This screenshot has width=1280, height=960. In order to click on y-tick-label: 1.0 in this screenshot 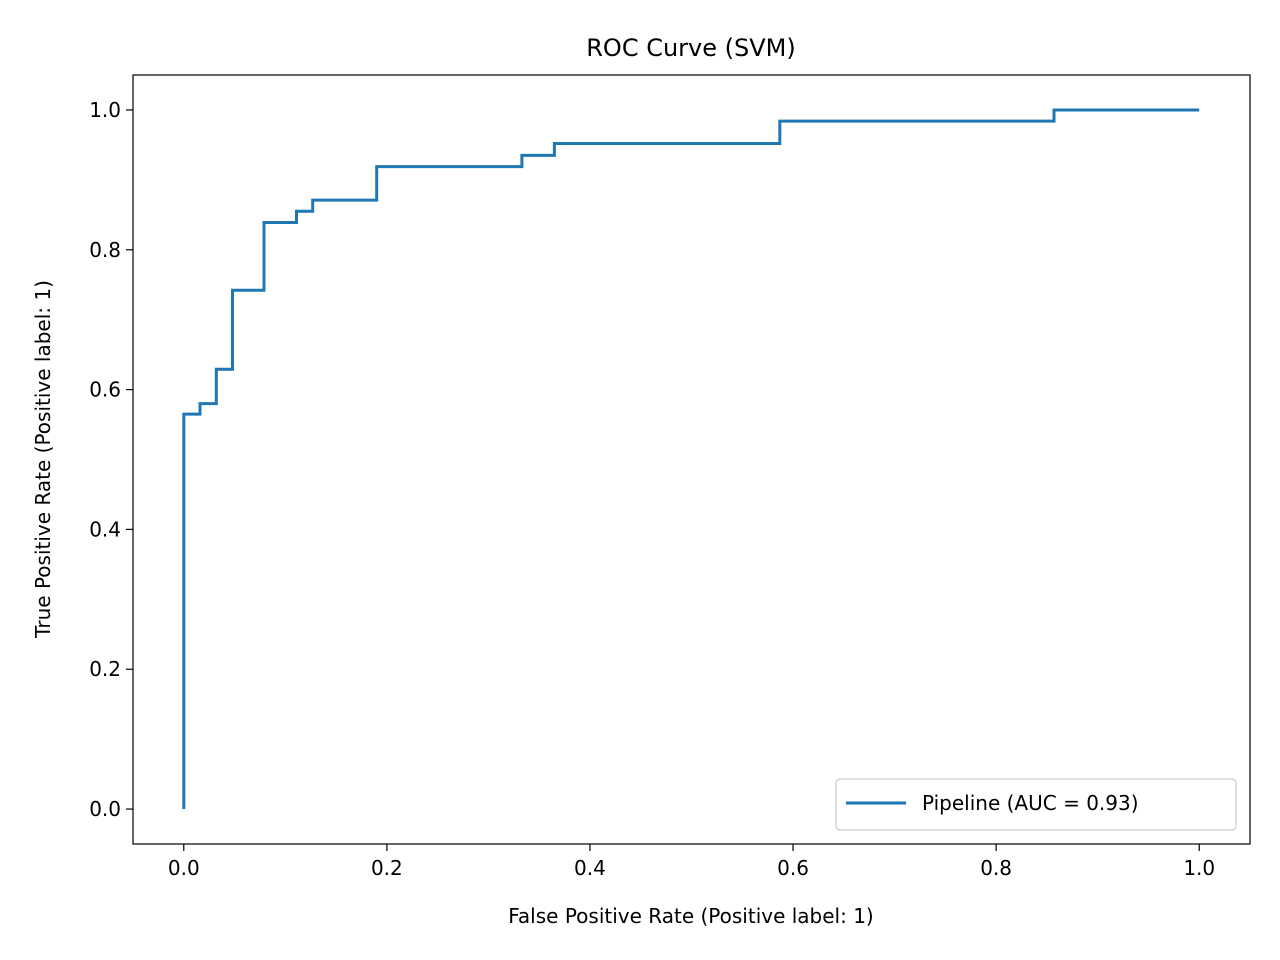, I will do `click(105, 110)`.